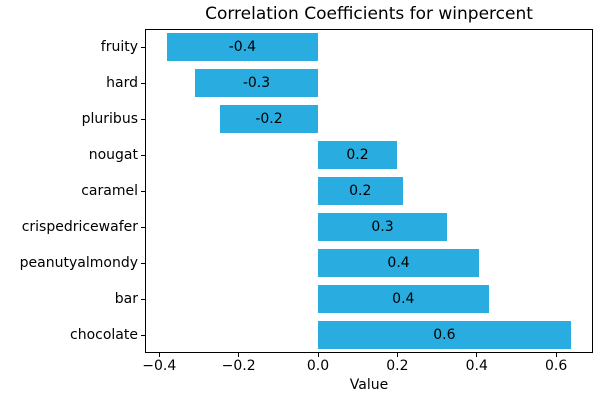 The height and width of the screenshot is (401, 600). What do you see at coordinates (318, 366) in the screenshot?
I see `x-tick-label: 0.0` at bounding box center [318, 366].